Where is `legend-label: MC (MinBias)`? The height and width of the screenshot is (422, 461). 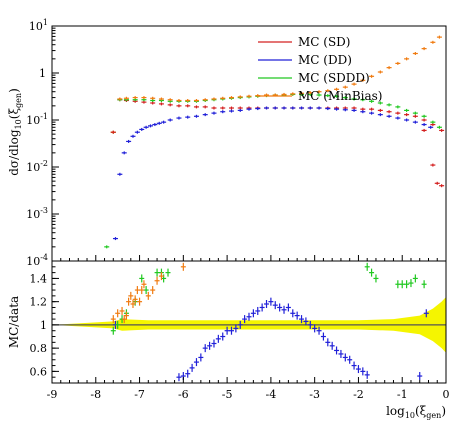 legend-label: MC (MinBias) is located at coordinates (340, 96).